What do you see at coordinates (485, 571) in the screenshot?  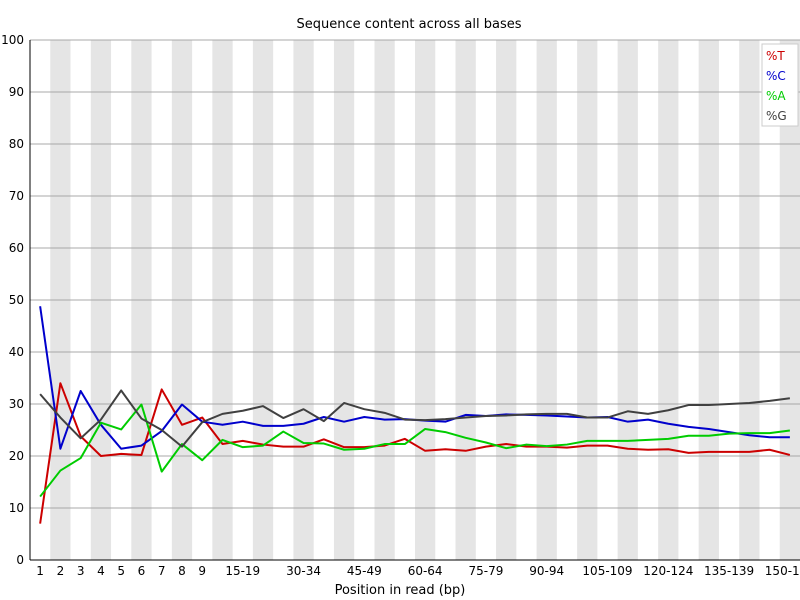 I see `x-tick-label: 75-79` at bounding box center [485, 571].